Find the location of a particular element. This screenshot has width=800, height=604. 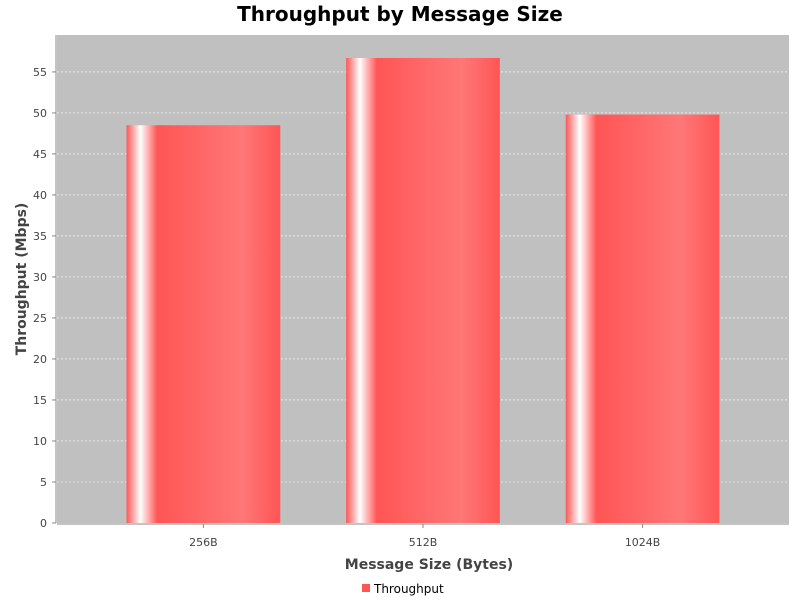

legend-label: Throughput is located at coordinates (408, 589).